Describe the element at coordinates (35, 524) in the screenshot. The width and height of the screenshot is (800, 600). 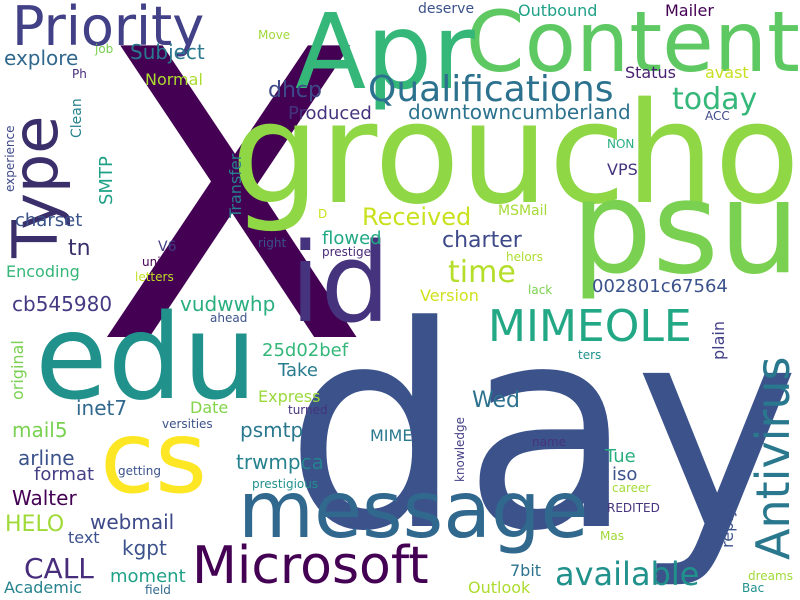
I see `word-helo: HELO` at that location.